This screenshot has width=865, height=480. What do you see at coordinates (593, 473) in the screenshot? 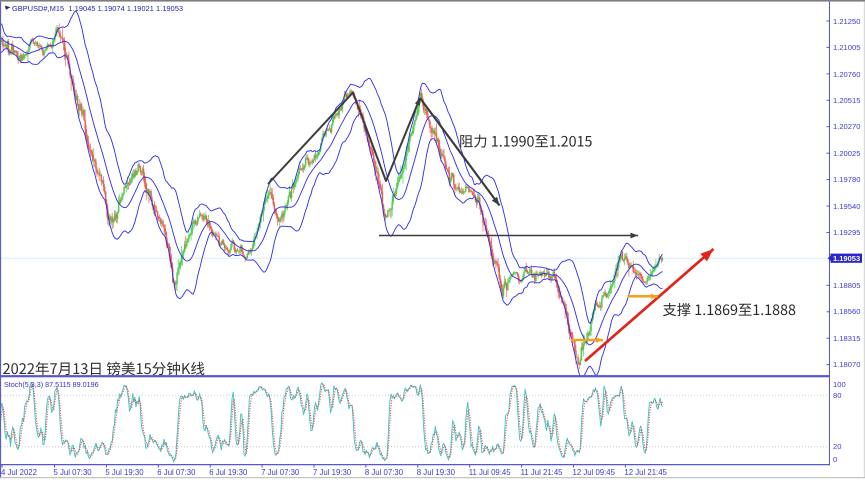
I see `time-axis-label: 12 Jul 09:45` at bounding box center [593, 473].